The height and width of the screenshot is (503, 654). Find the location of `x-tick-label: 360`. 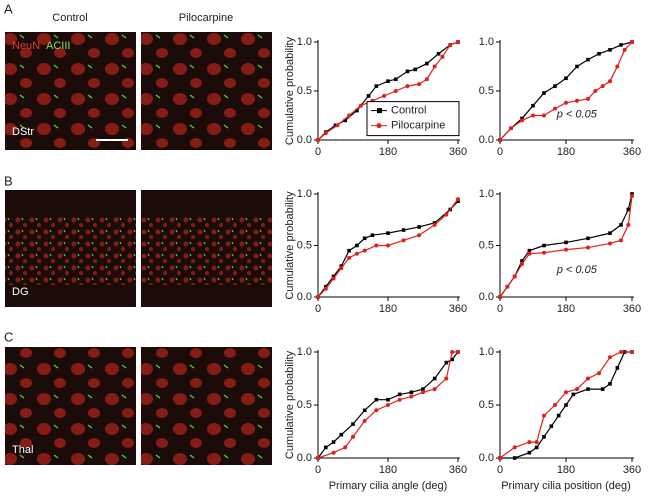

x-tick-label: 360 is located at coordinates (458, 470).